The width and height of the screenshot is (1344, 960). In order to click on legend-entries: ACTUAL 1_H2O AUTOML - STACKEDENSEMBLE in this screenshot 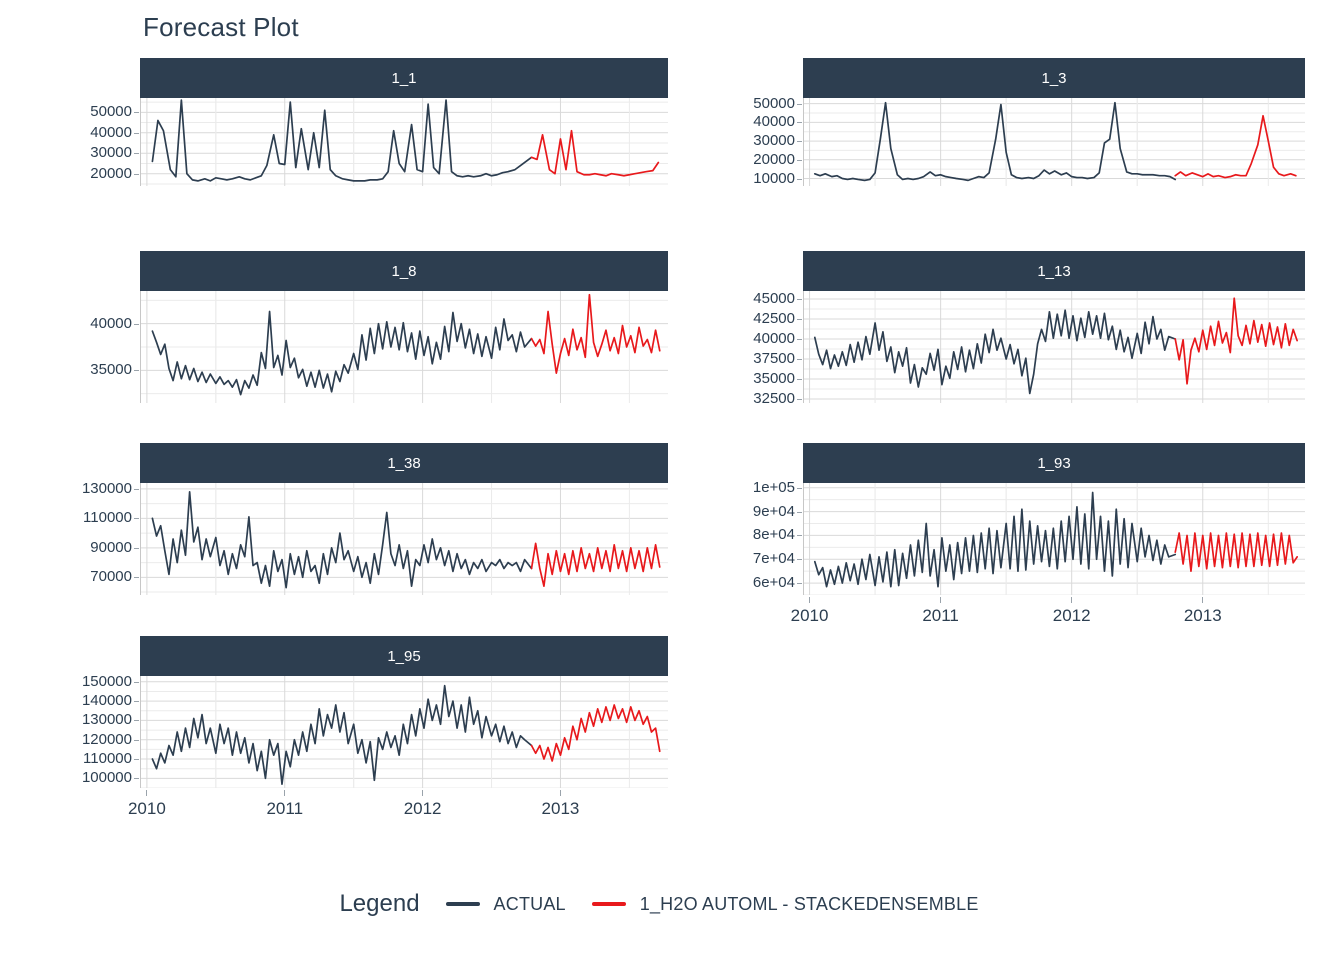, I will do `click(725, 904)`.